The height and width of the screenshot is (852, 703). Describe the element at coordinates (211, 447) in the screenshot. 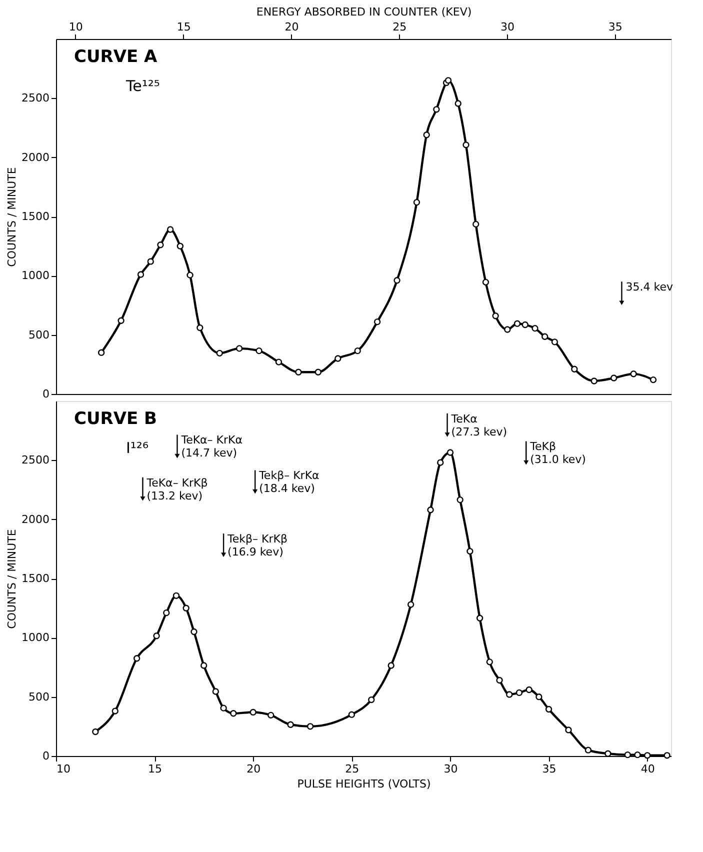

I see `annotation: TeKα– KrKα (14.7 kev)` at that location.